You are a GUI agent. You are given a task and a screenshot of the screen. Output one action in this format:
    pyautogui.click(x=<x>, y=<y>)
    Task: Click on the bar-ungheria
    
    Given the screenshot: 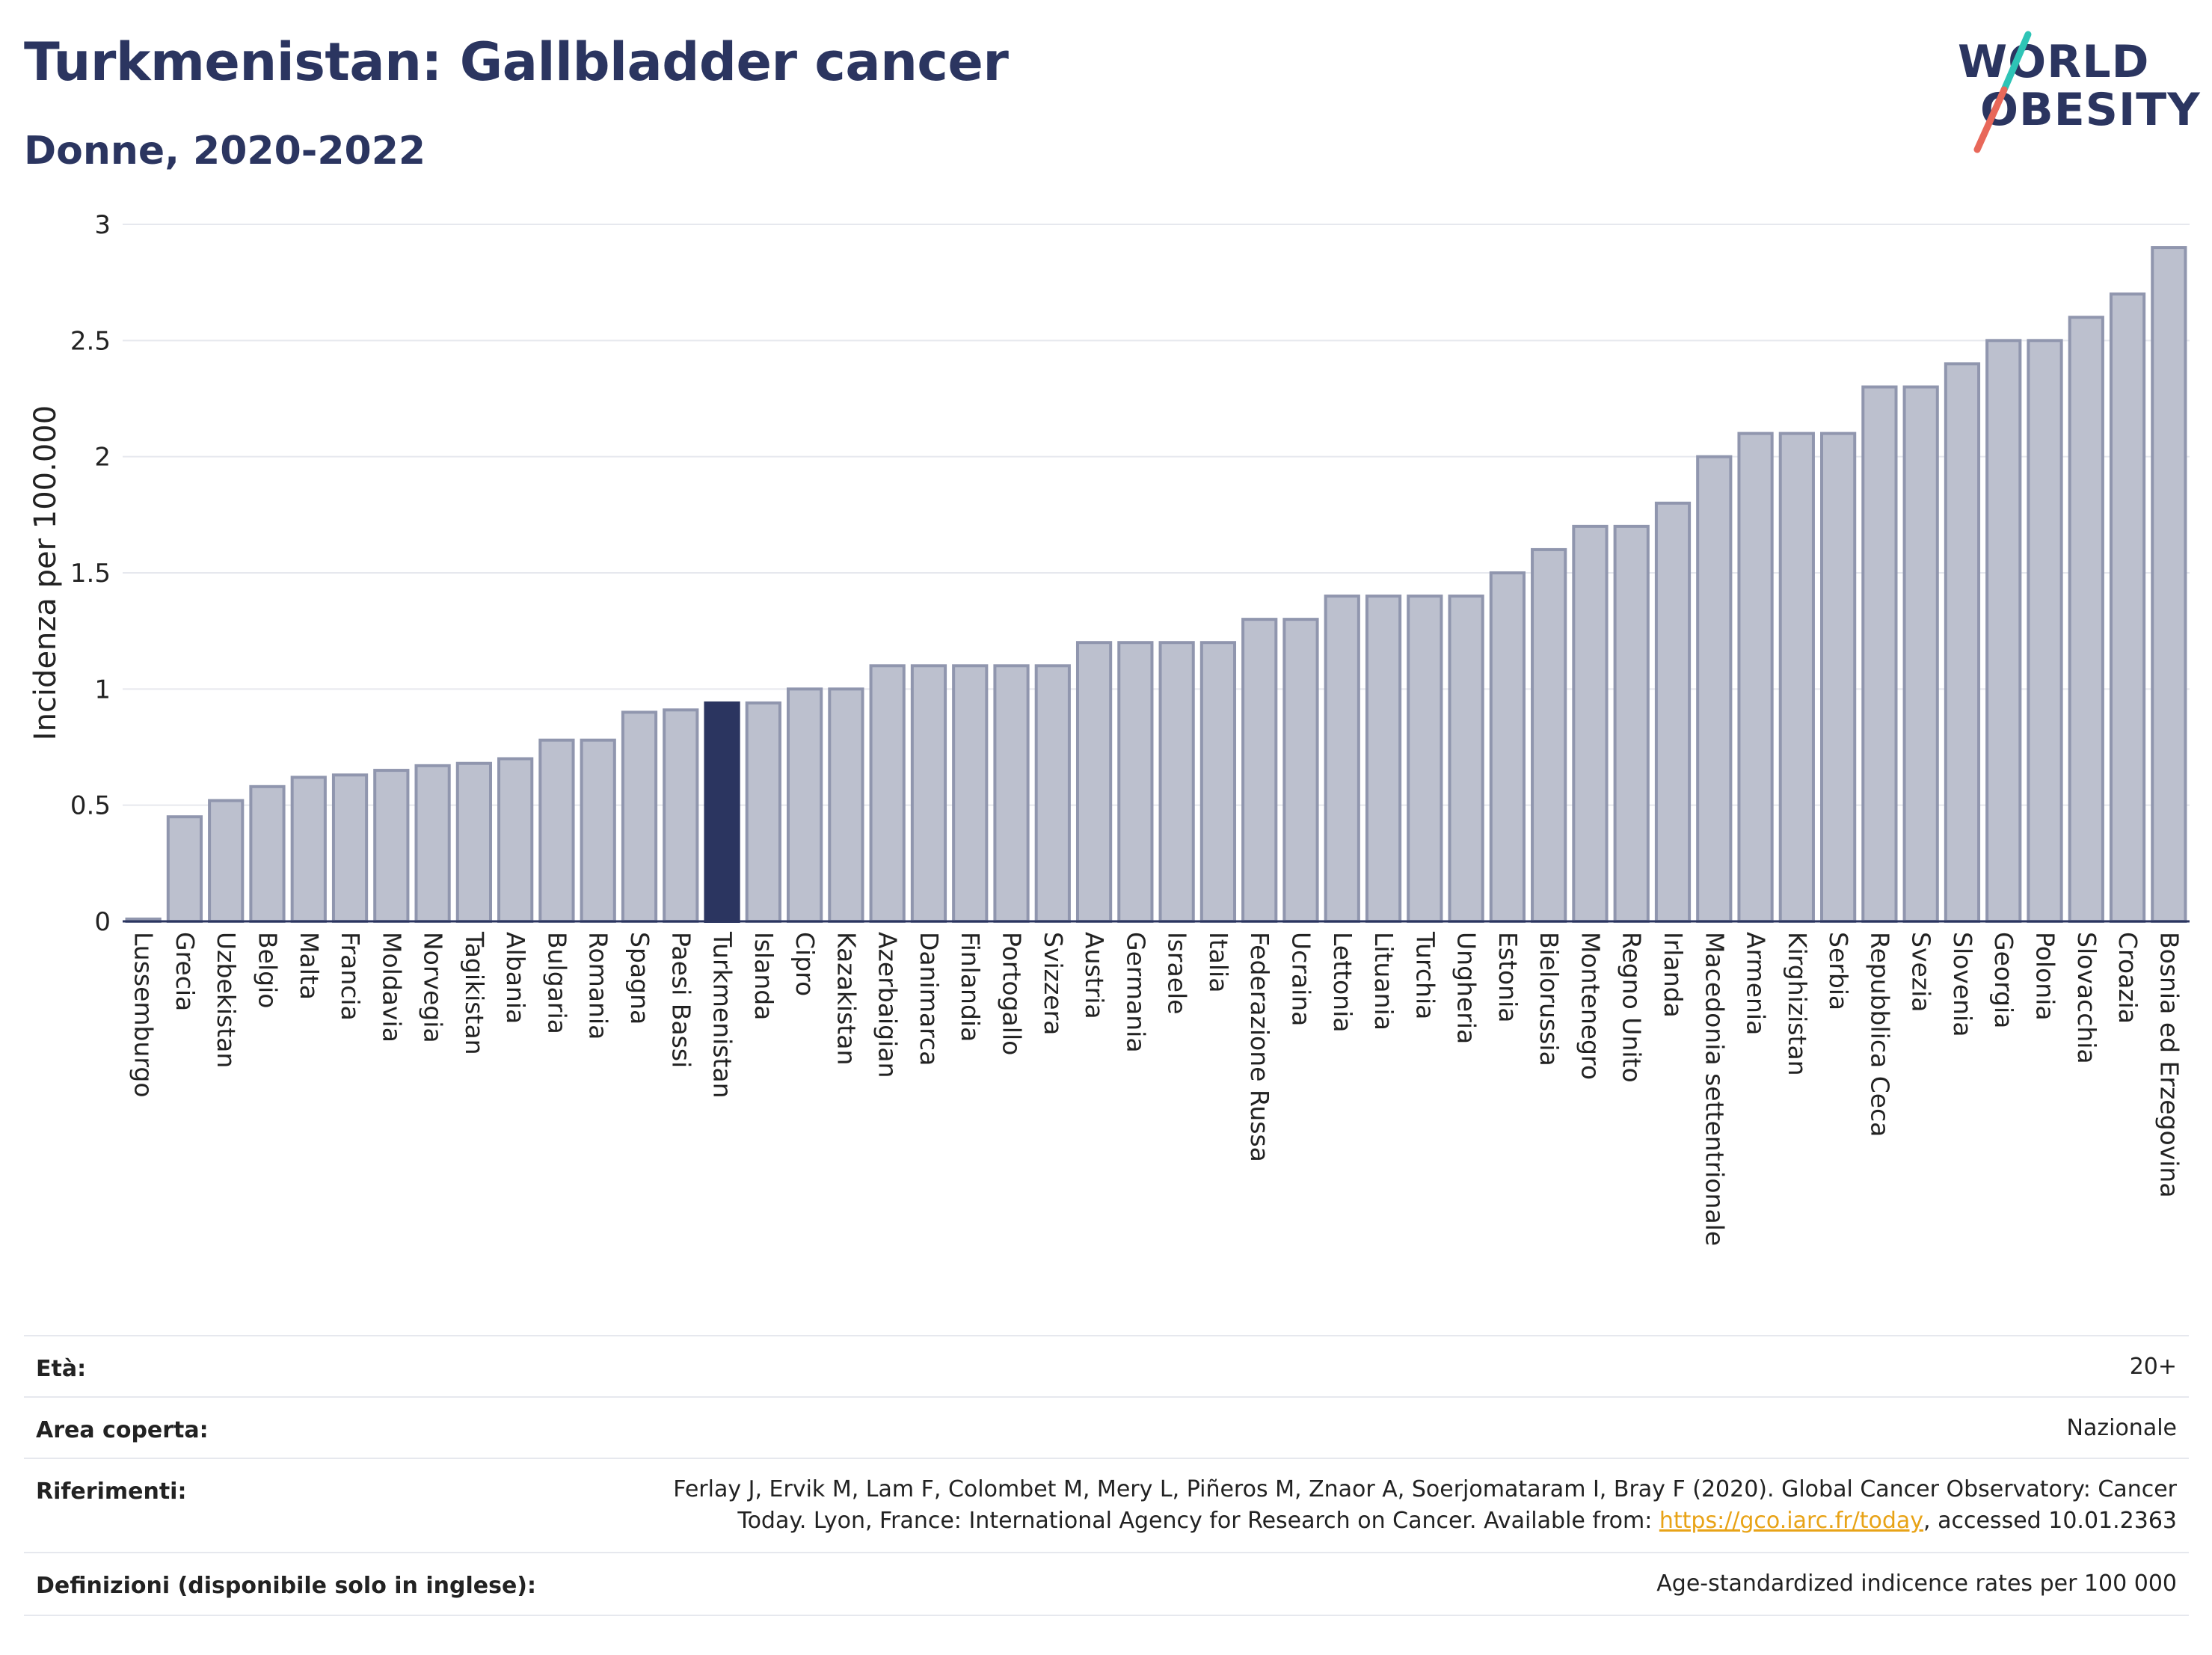 What is the action you would take?
    pyautogui.click(x=1466, y=759)
    